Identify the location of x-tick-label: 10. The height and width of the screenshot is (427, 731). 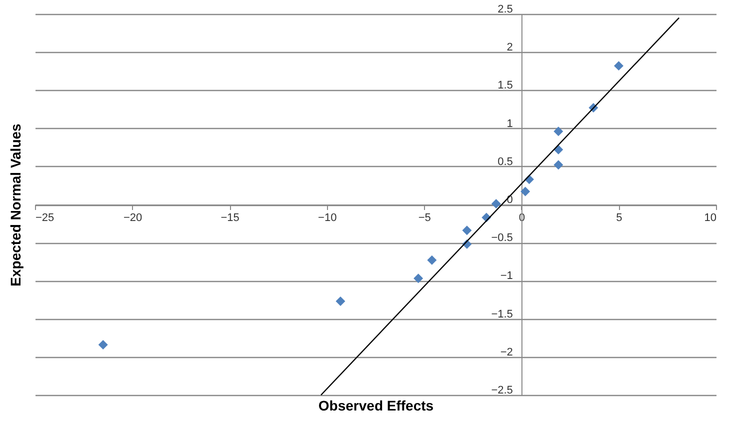
(710, 218).